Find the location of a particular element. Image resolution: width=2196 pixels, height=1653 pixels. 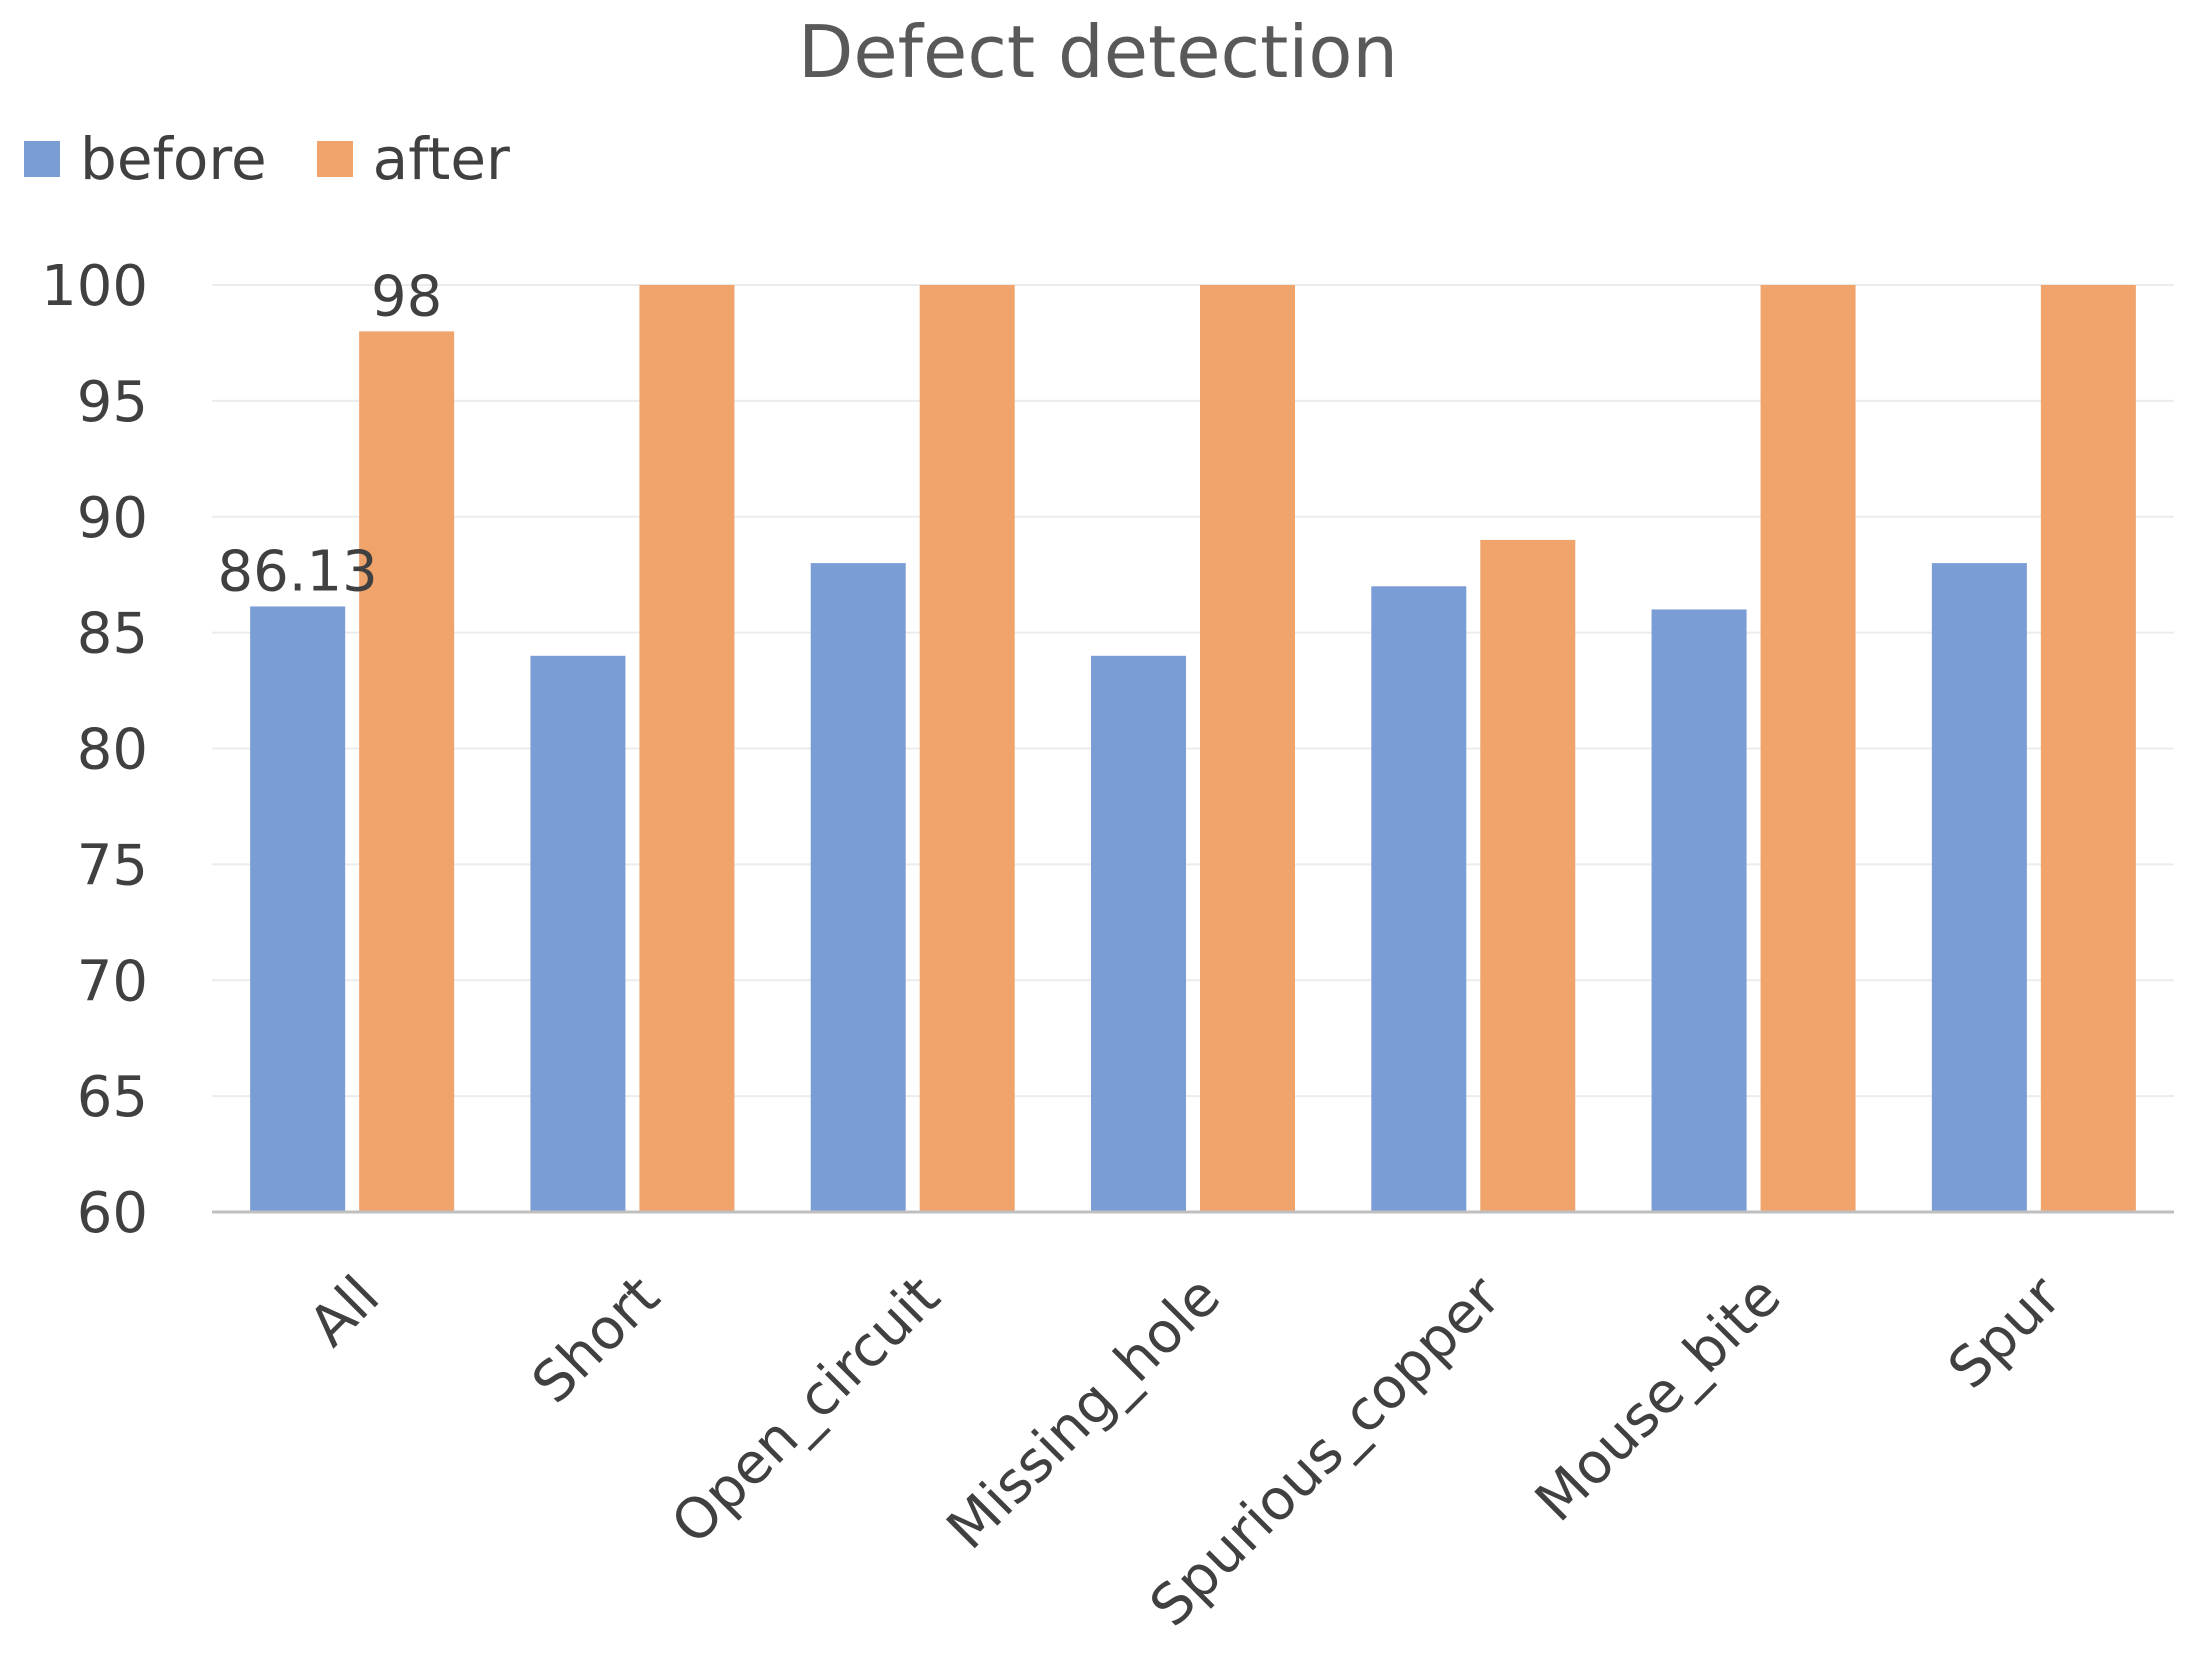

x-tick-label: Mouse_bite is located at coordinates (1658, 1399).